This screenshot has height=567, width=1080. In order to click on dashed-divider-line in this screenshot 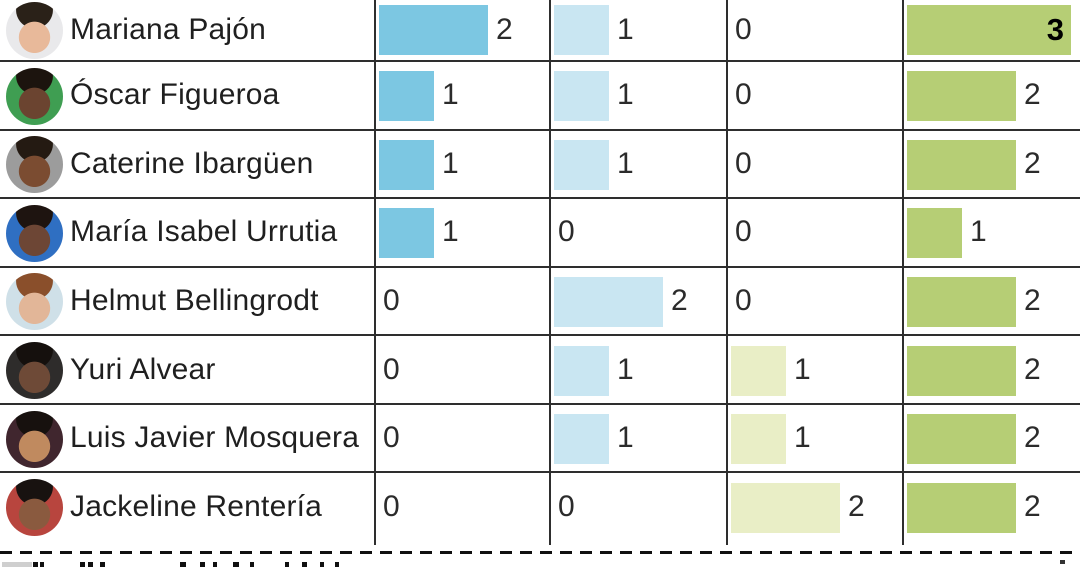, I will do `click(540, 552)`.